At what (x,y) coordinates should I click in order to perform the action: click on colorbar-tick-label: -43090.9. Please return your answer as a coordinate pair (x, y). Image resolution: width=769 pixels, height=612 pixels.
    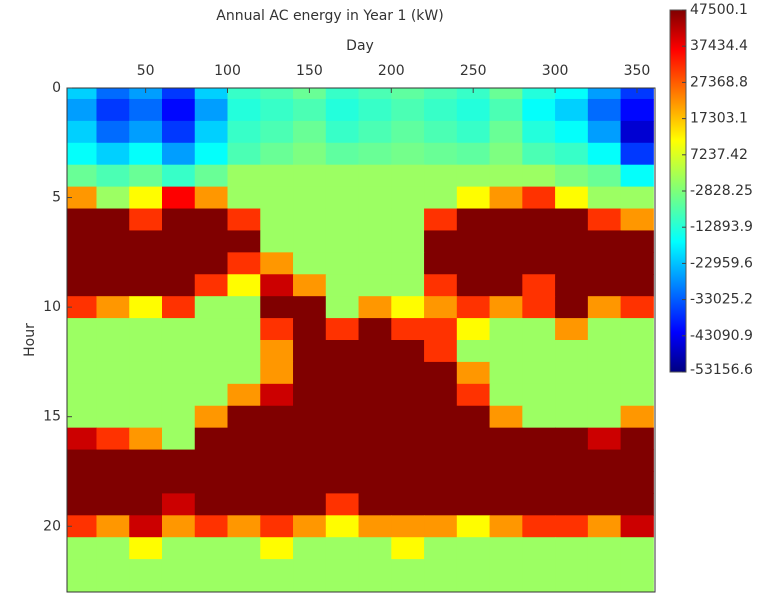
    Looking at the image, I should click on (721, 336).